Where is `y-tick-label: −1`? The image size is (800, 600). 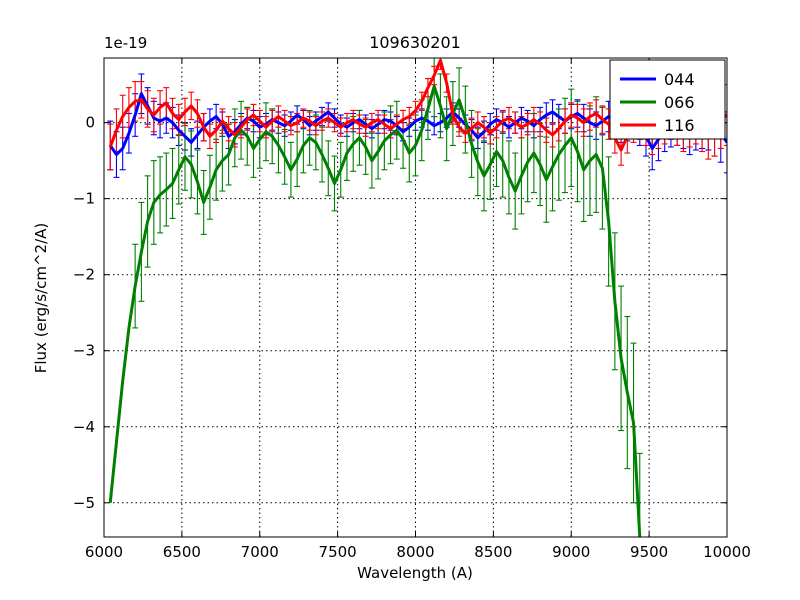
y-tick-label: −1 is located at coordinates (84, 199).